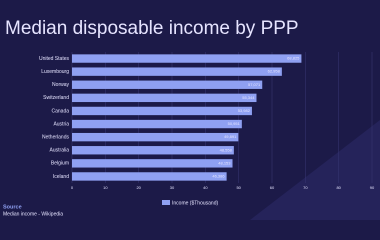 The image size is (380, 240). What do you see at coordinates (315, 170) in the screenshot?
I see `decor` at bounding box center [315, 170].